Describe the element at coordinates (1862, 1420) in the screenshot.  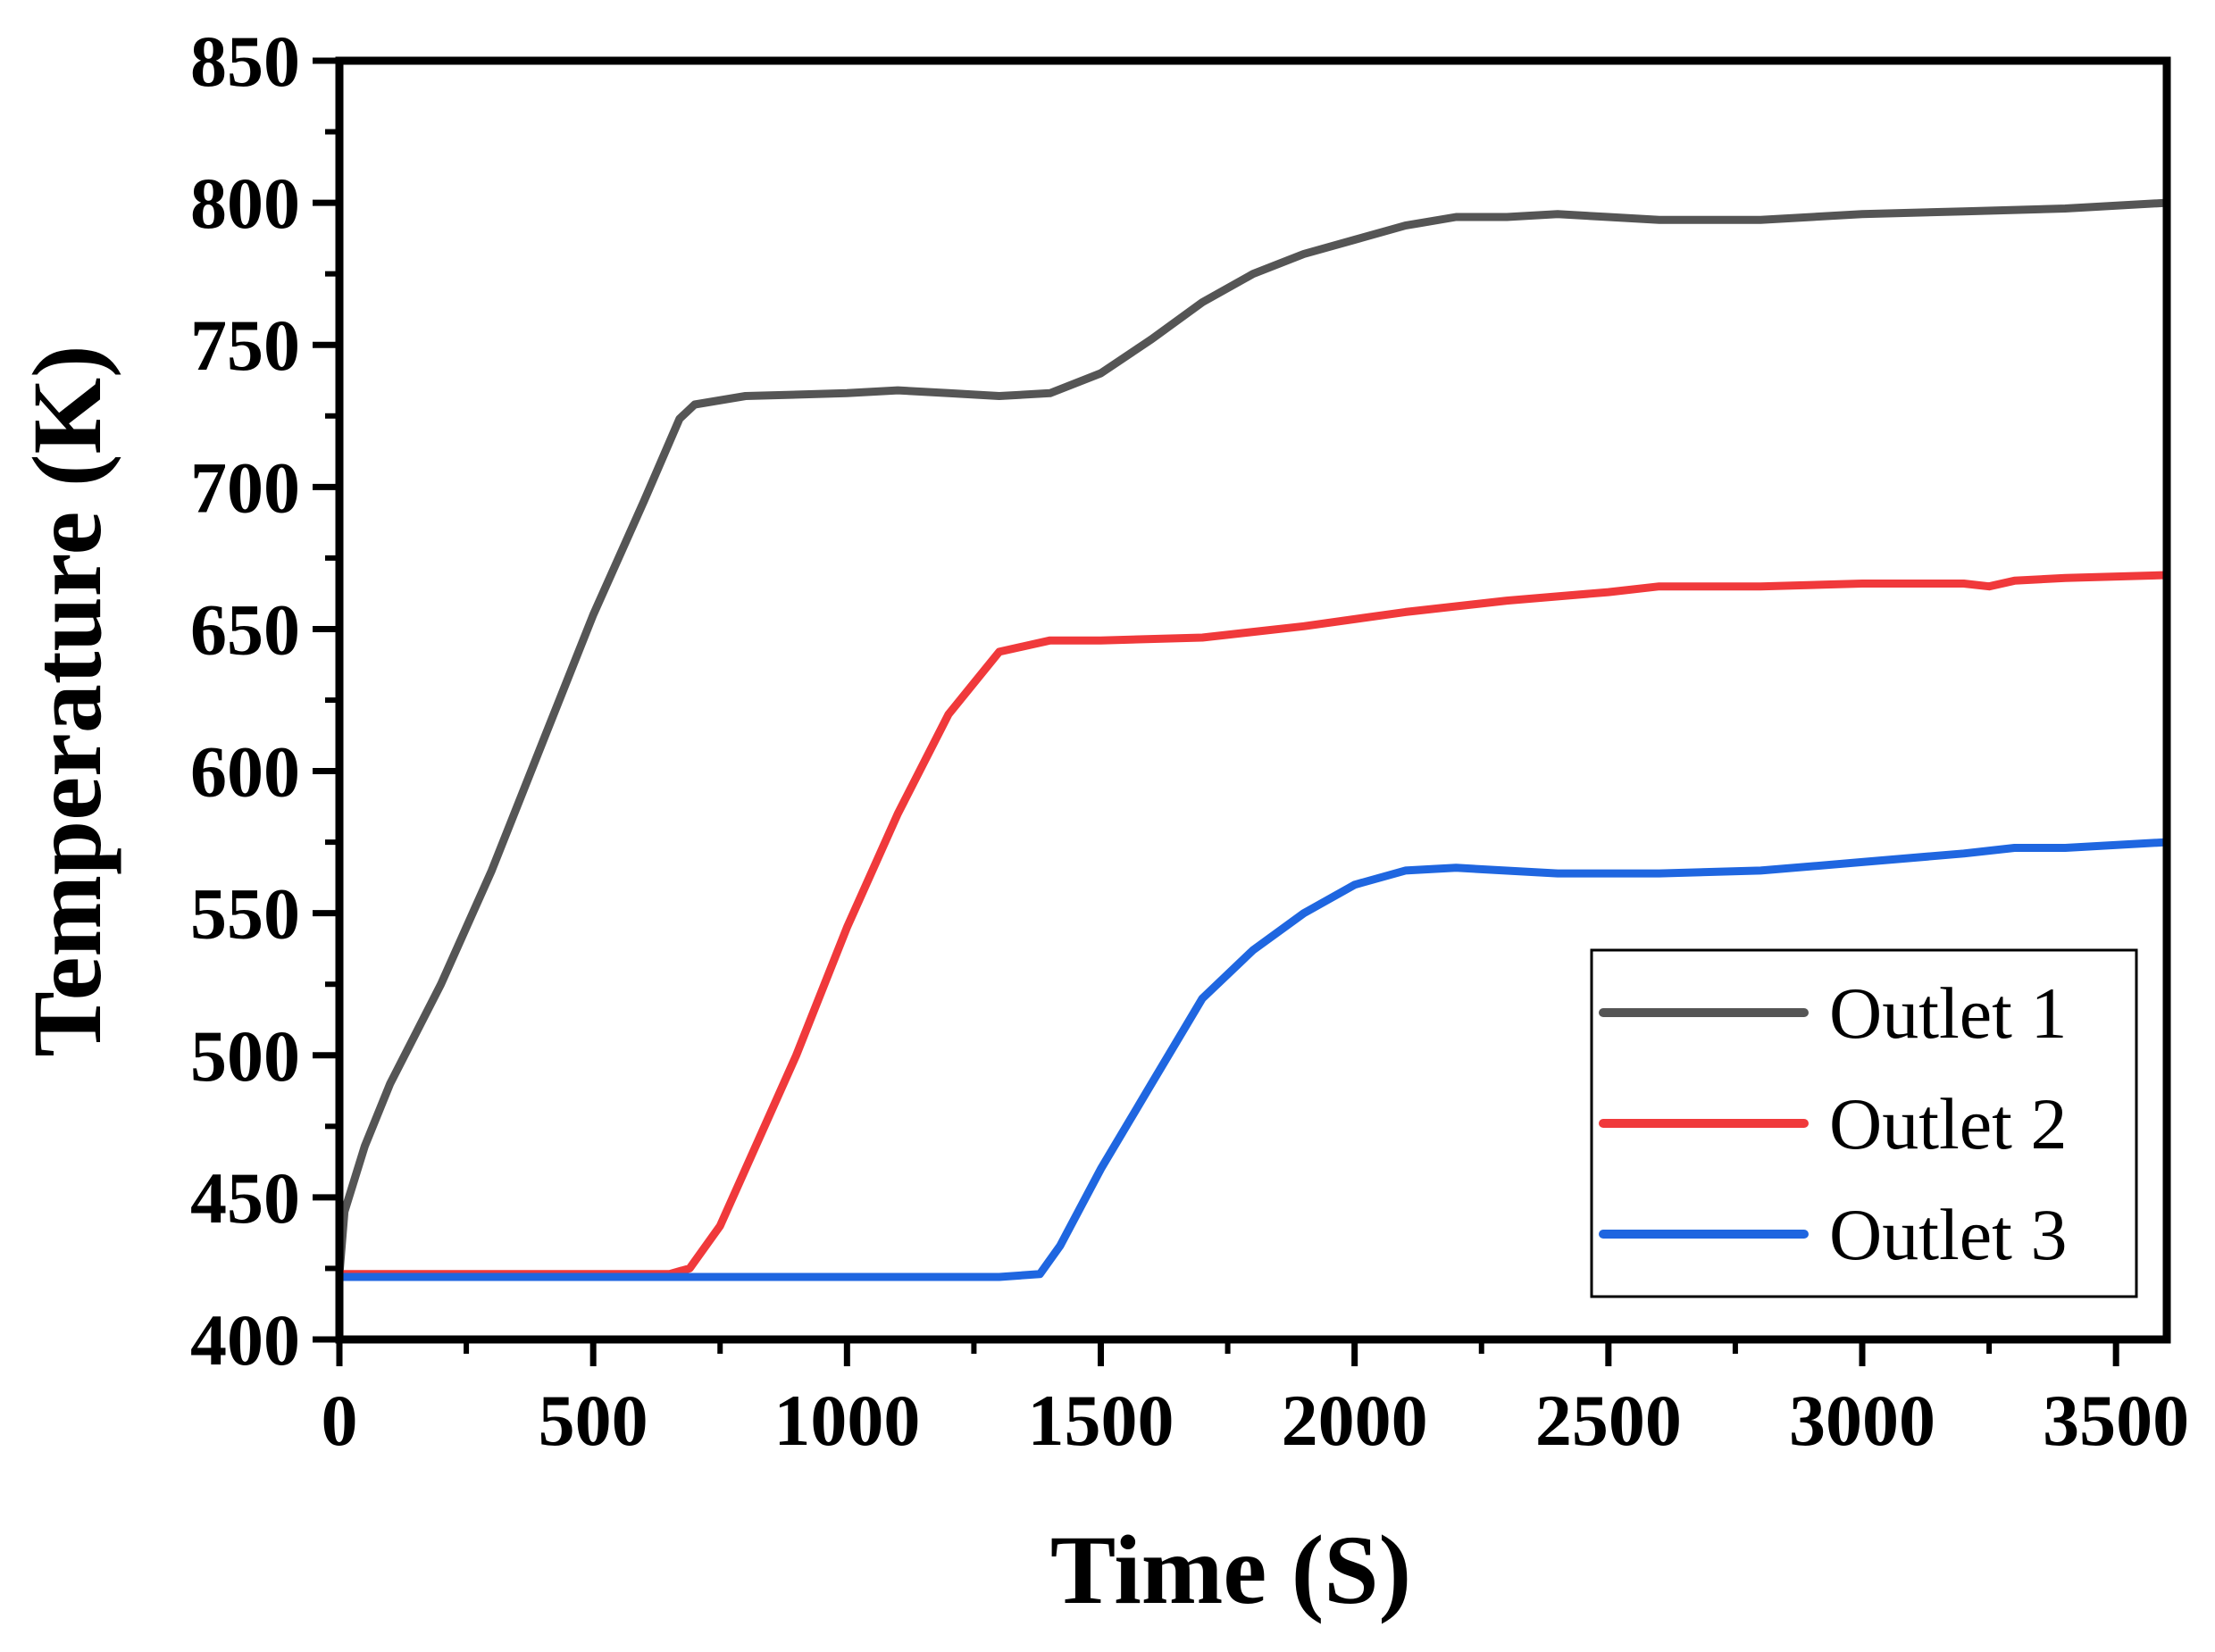
I see `x-tick-label: 3000` at that location.